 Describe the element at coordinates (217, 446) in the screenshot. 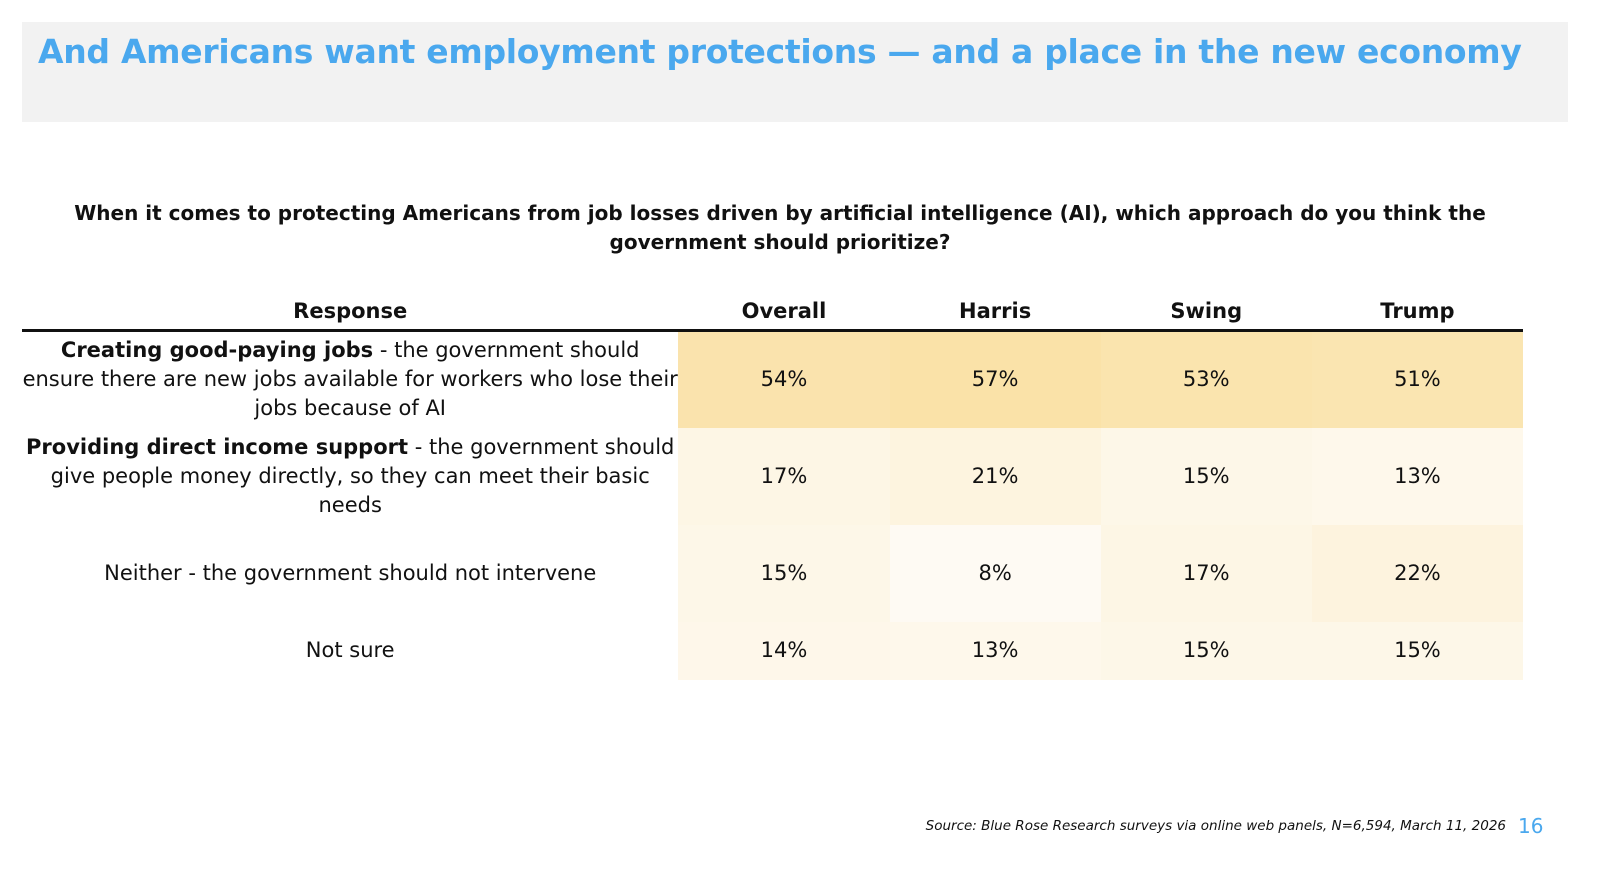

I see `response-bold: Providing direct income support` at that location.